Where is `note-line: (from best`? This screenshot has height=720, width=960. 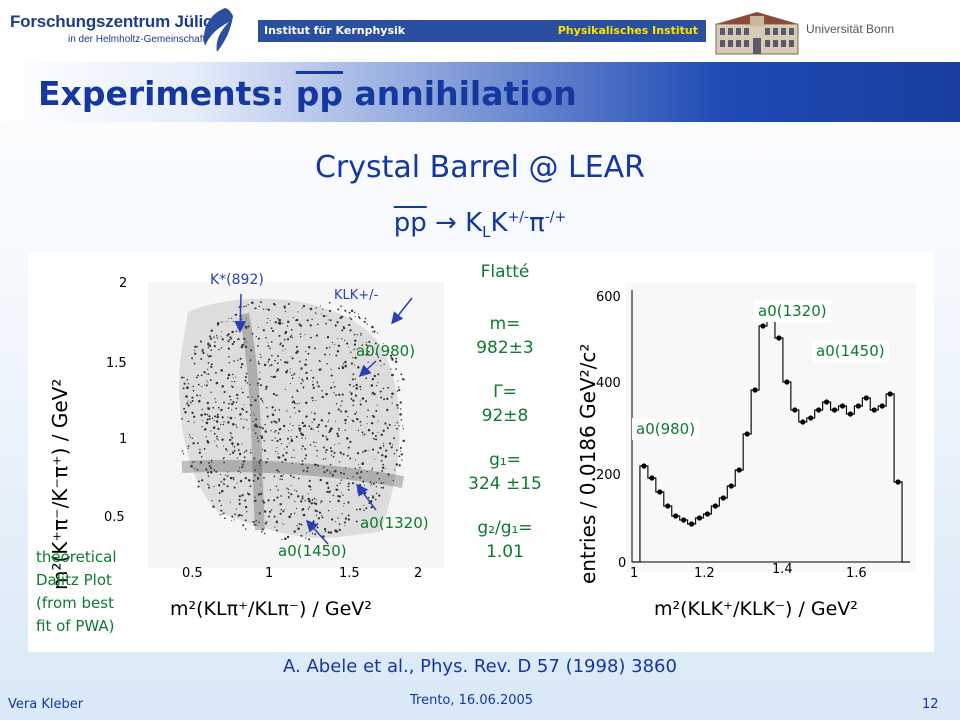
note-line: (from best is located at coordinates (75, 603).